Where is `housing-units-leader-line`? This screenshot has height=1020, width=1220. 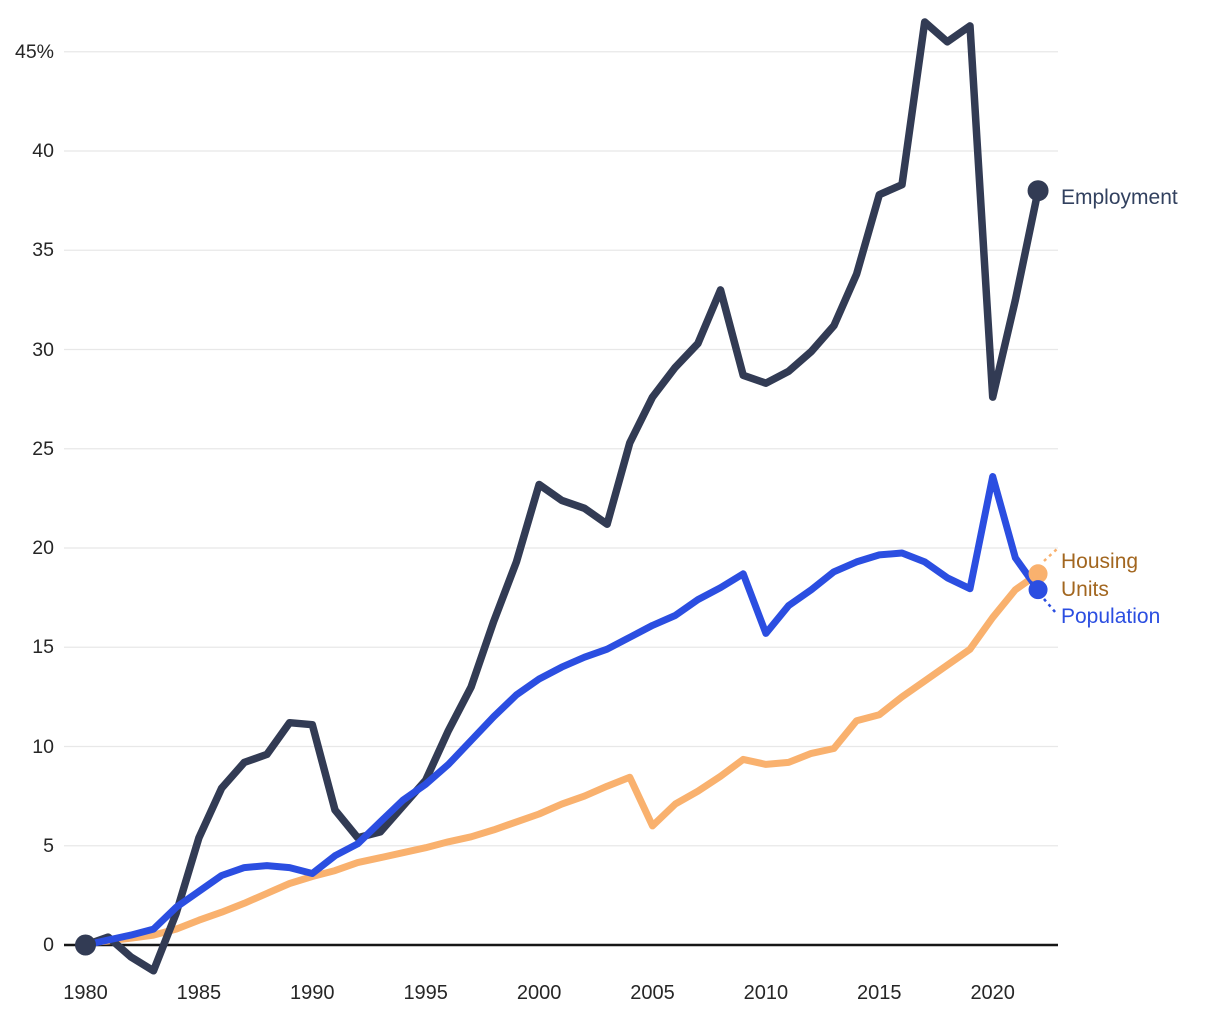
housing-units-leader-line is located at coordinates (1050, 555).